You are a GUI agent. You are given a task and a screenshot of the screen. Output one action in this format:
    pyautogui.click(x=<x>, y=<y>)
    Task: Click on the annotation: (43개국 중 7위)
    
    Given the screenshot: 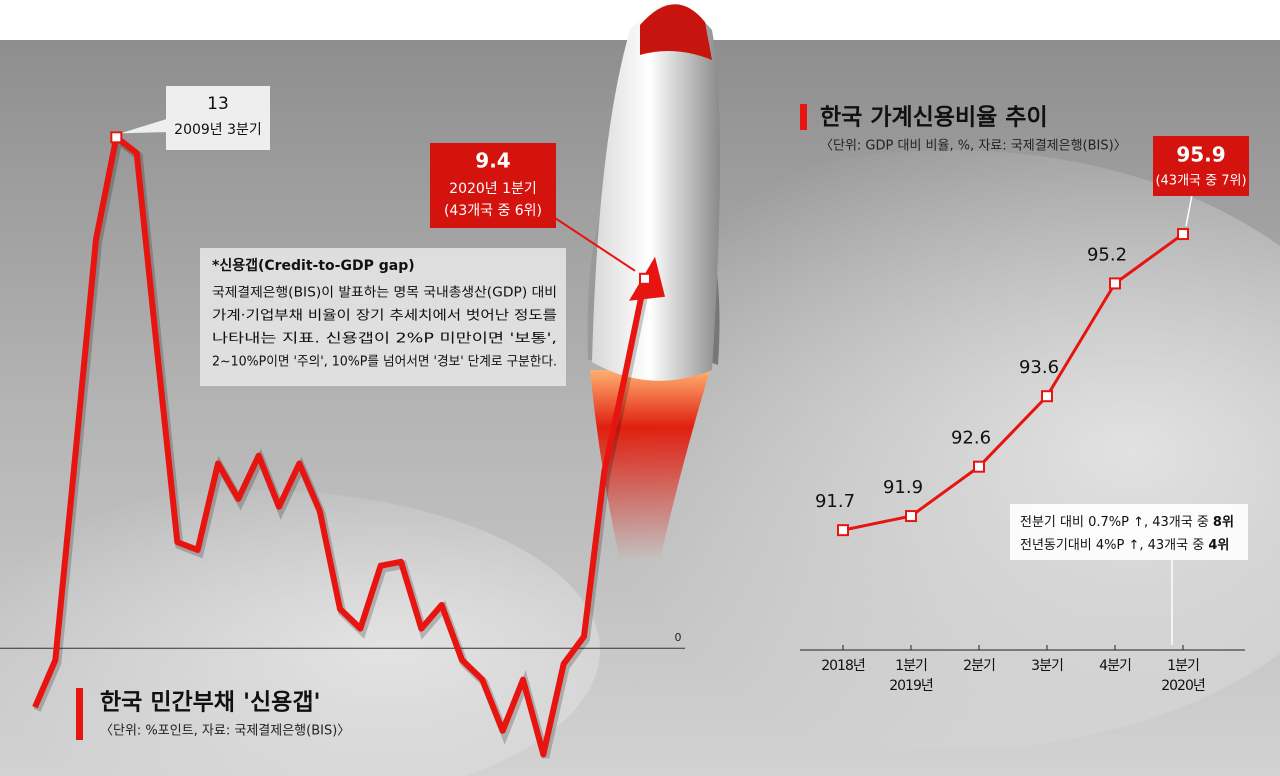 What is the action you would take?
    pyautogui.click(x=1200, y=181)
    